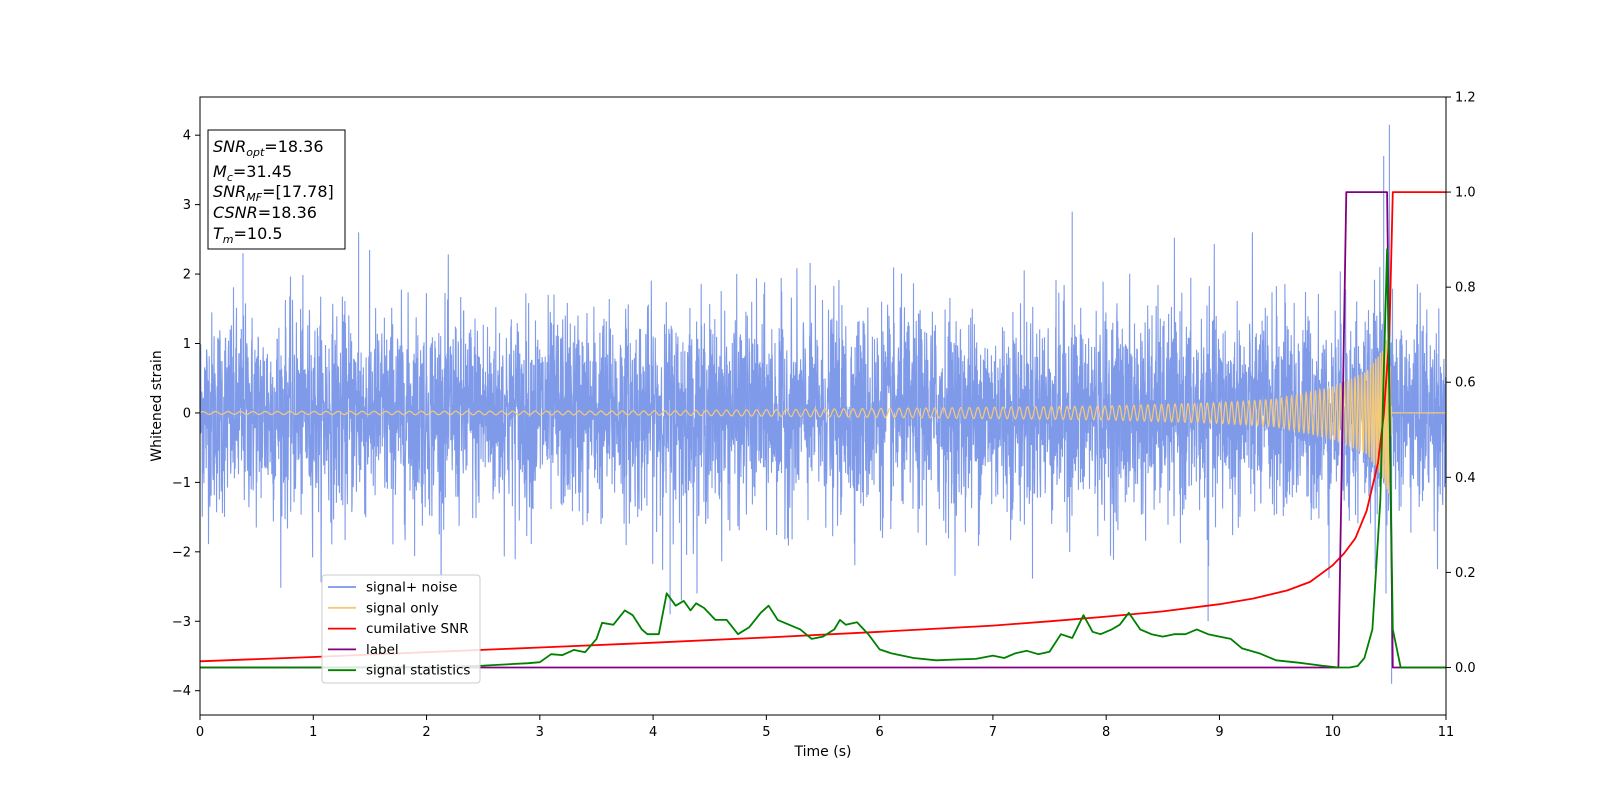  Describe the element at coordinates (411, 588) in the screenshot. I see `legend-label: signal+ noise` at that location.